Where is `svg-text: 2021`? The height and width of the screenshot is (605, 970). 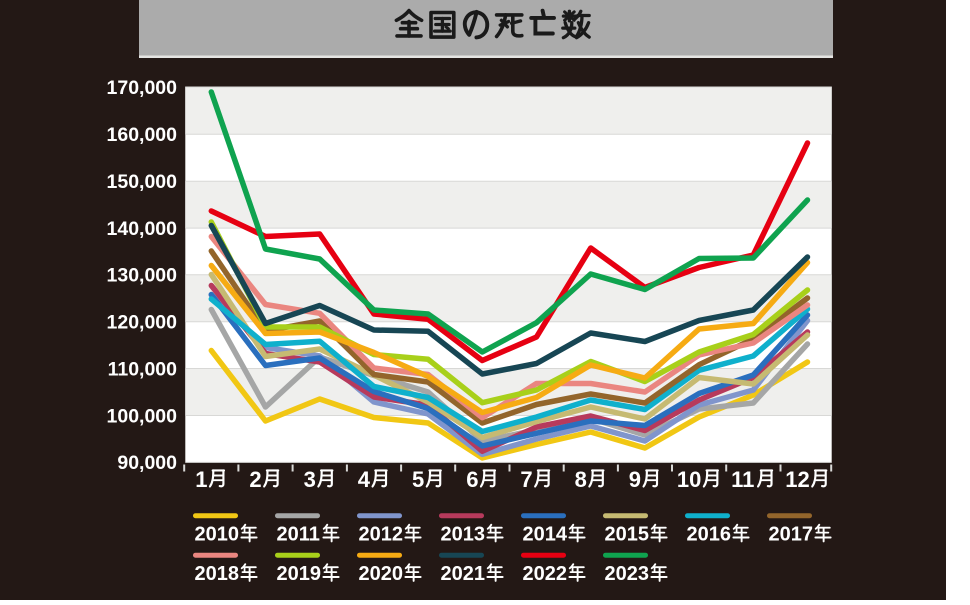 svg-text: 2021 is located at coordinates (463, 574).